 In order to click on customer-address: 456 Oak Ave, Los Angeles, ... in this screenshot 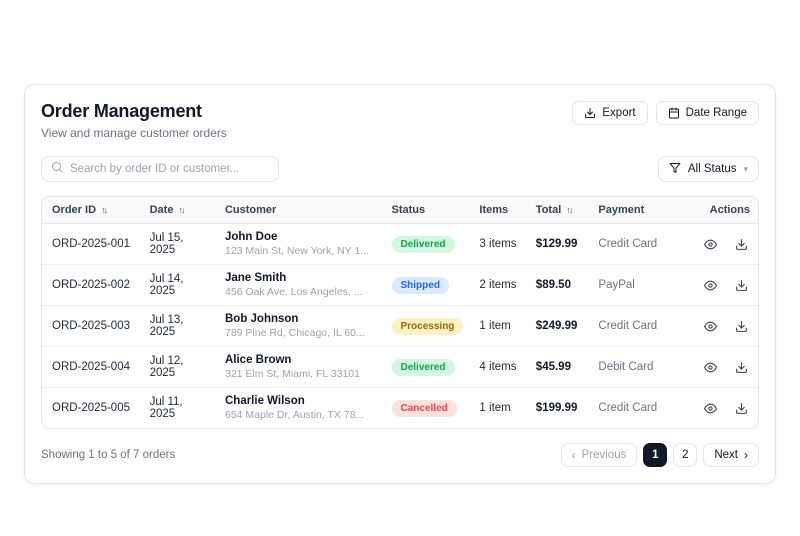, I will do `click(293, 292)`.